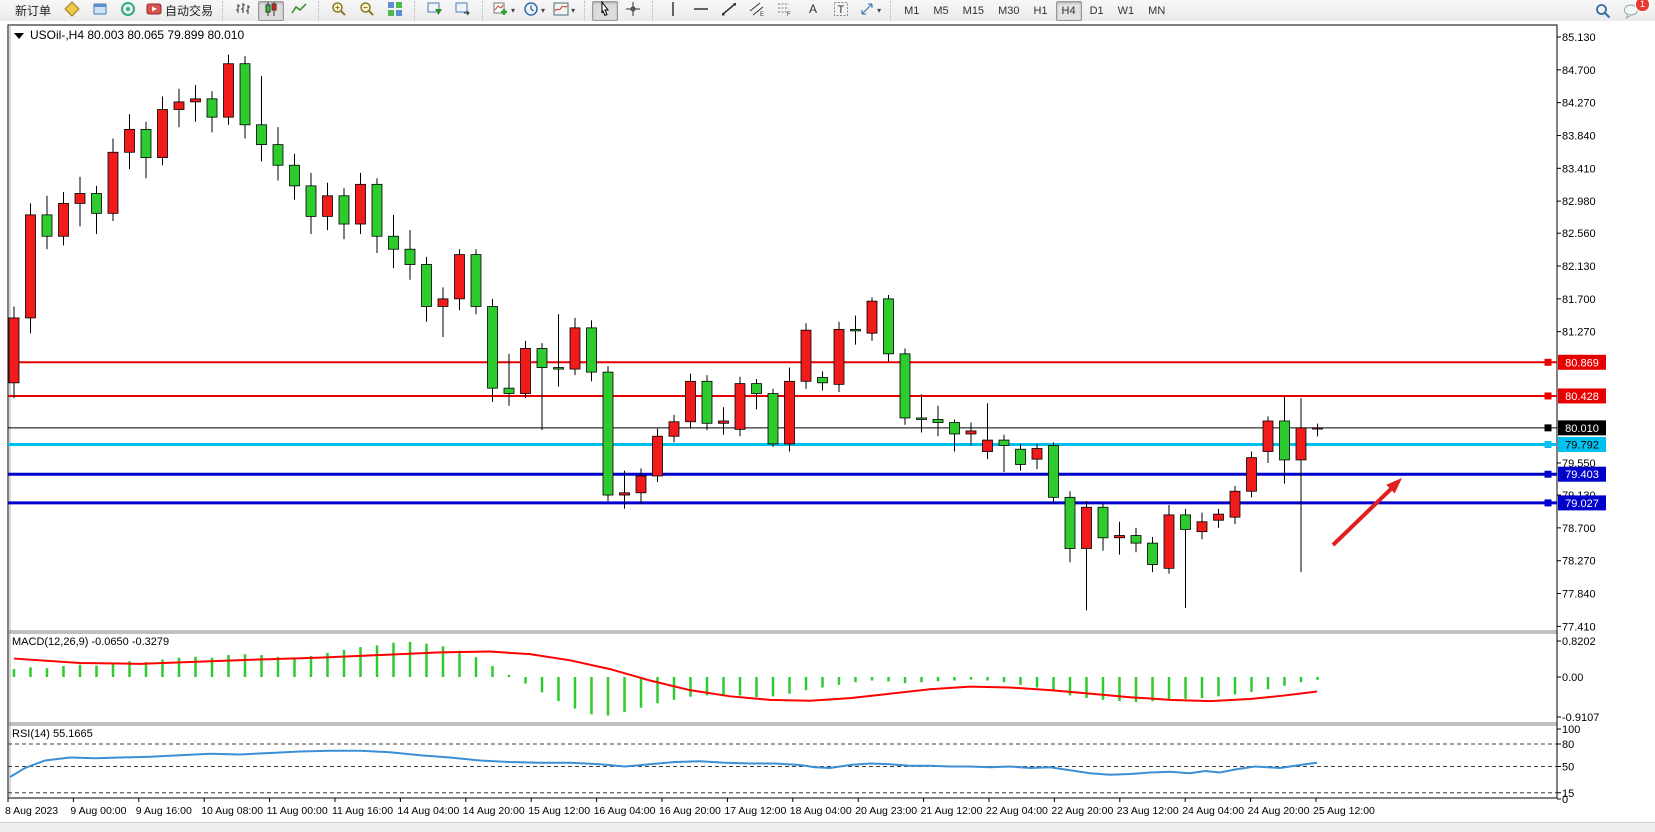 The width and height of the screenshot is (1655, 832). What do you see at coordinates (339, 11) in the screenshot?
I see `zoom-in-icon` at bounding box center [339, 11].